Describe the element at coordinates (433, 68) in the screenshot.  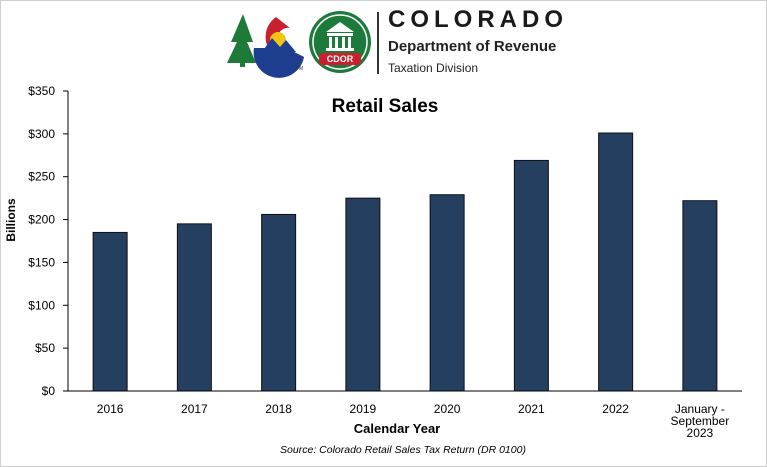
I see `division-name: Taxation Division` at that location.